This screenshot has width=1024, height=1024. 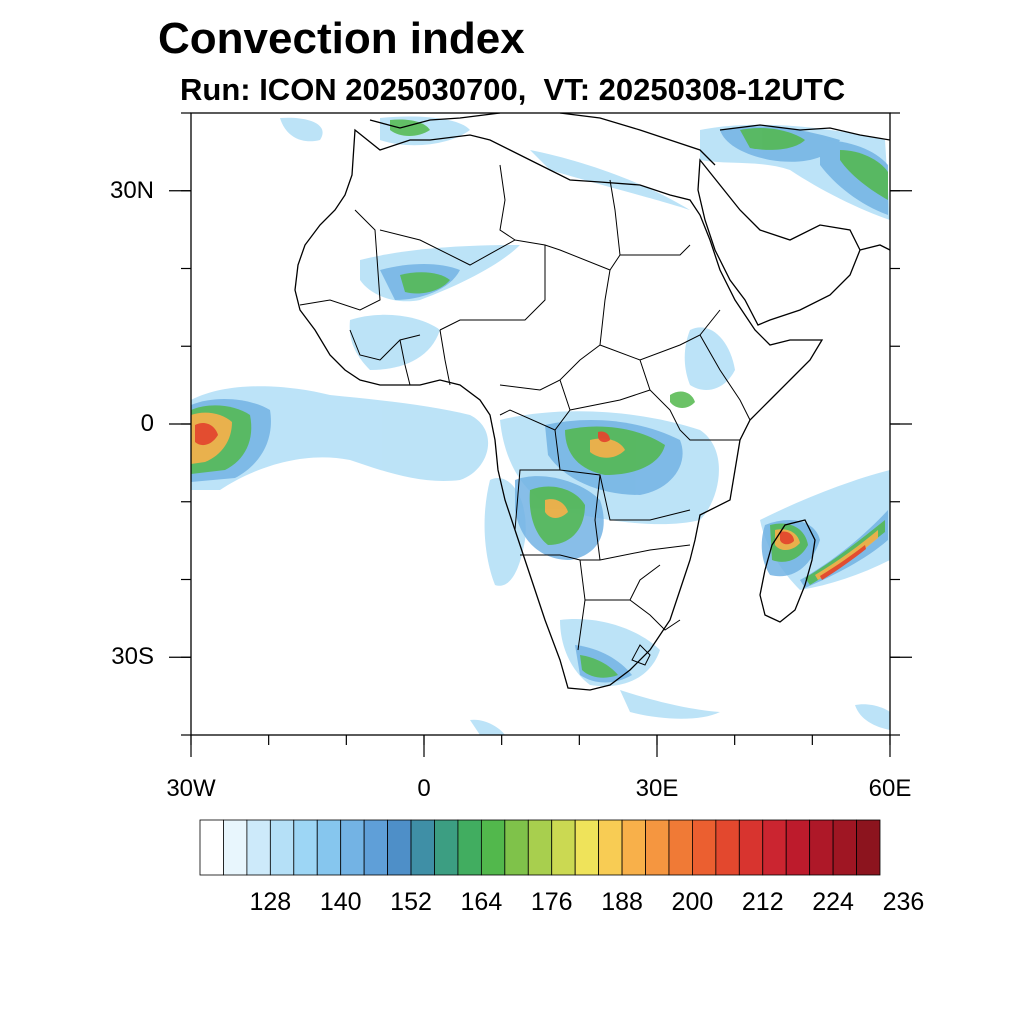 I want to click on chart-subtitle: Run: ICON 2025030700, VT: 20250308-12UTC, so click(x=513, y=89).